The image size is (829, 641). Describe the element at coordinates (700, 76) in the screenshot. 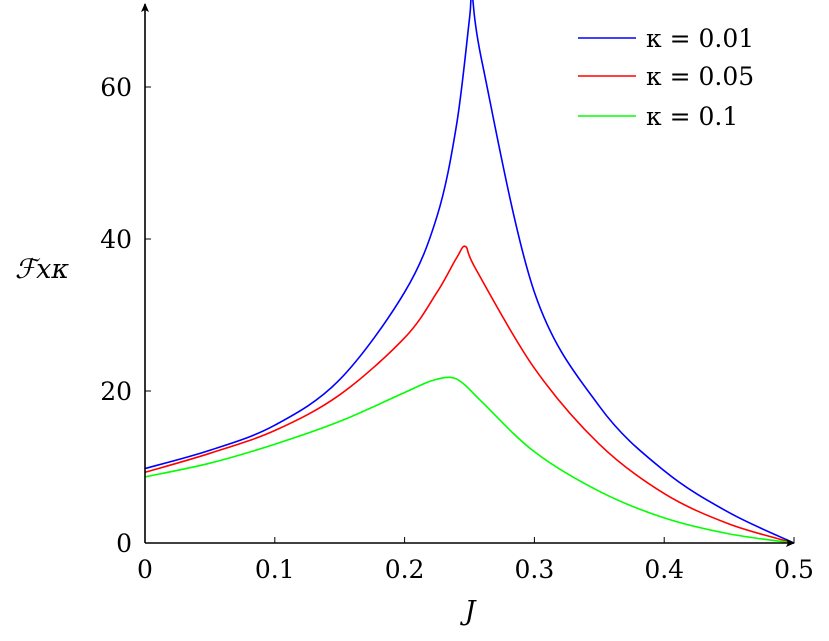

I see `legend-label-2: κ = 0.05` at that location.